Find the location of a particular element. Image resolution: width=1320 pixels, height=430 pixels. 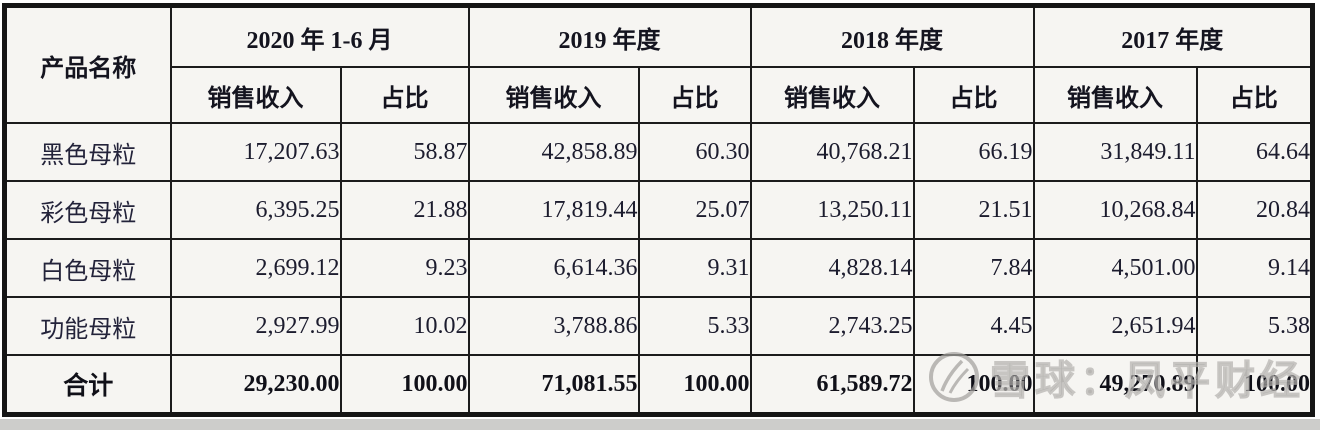

cell-value: 64.64 is located at coordinates (1254, 152).